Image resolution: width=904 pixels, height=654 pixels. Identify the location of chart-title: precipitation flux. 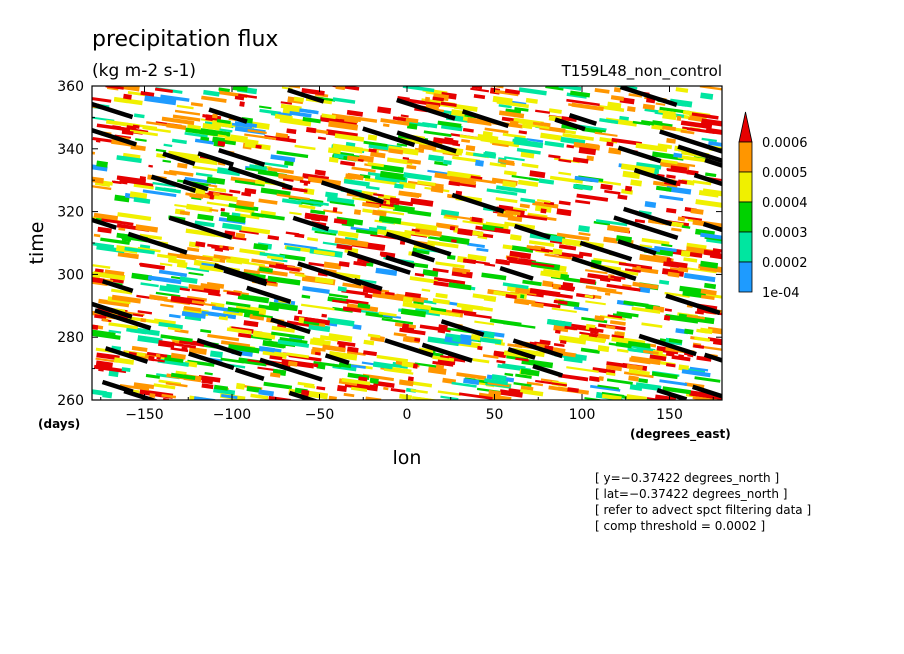
(185, 39).